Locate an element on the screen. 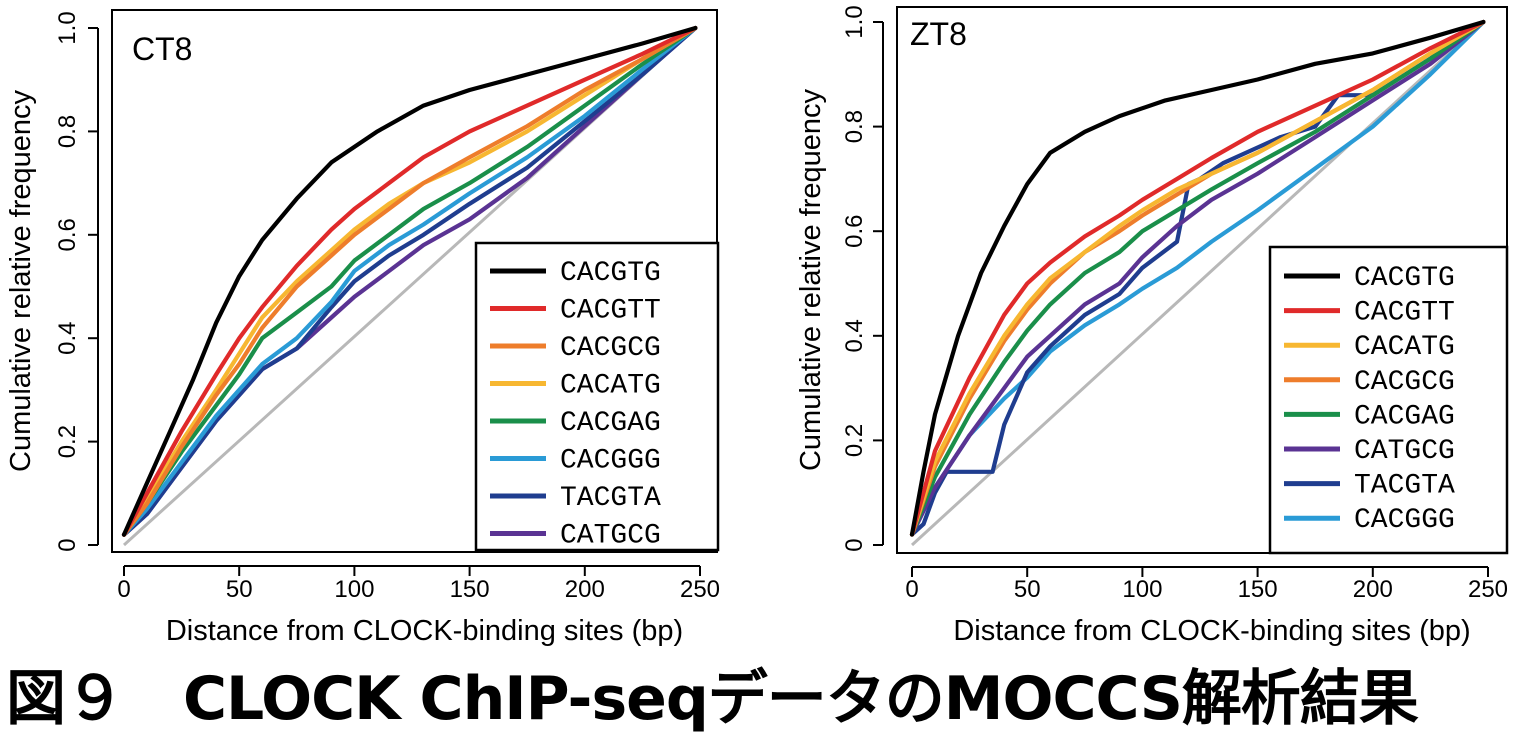 This screenshot has height=737, width=1525. panel-label: ZT8 is located at coordinates (938, 34).